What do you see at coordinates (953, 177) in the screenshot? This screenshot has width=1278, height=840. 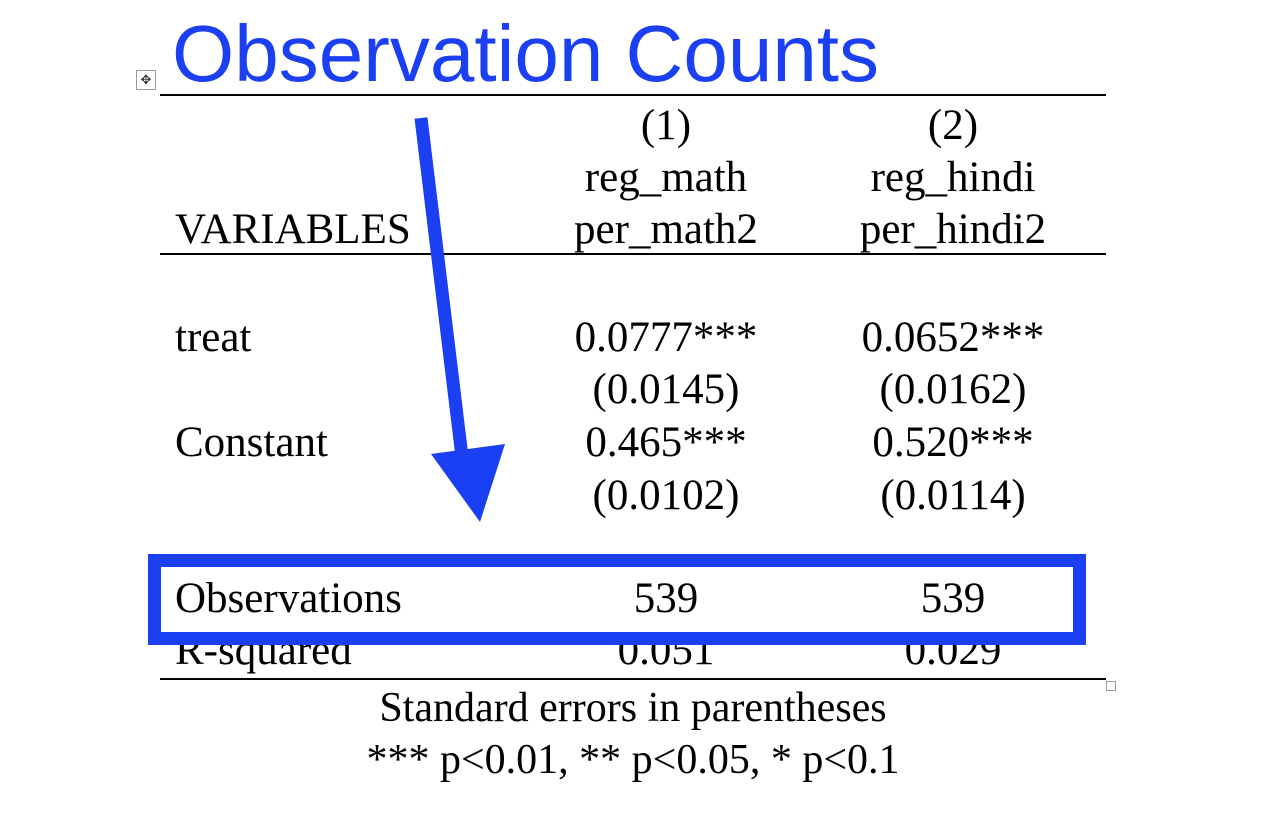 I see `column-depvar-2: reg_hindi` at bounding box center [953, 177].